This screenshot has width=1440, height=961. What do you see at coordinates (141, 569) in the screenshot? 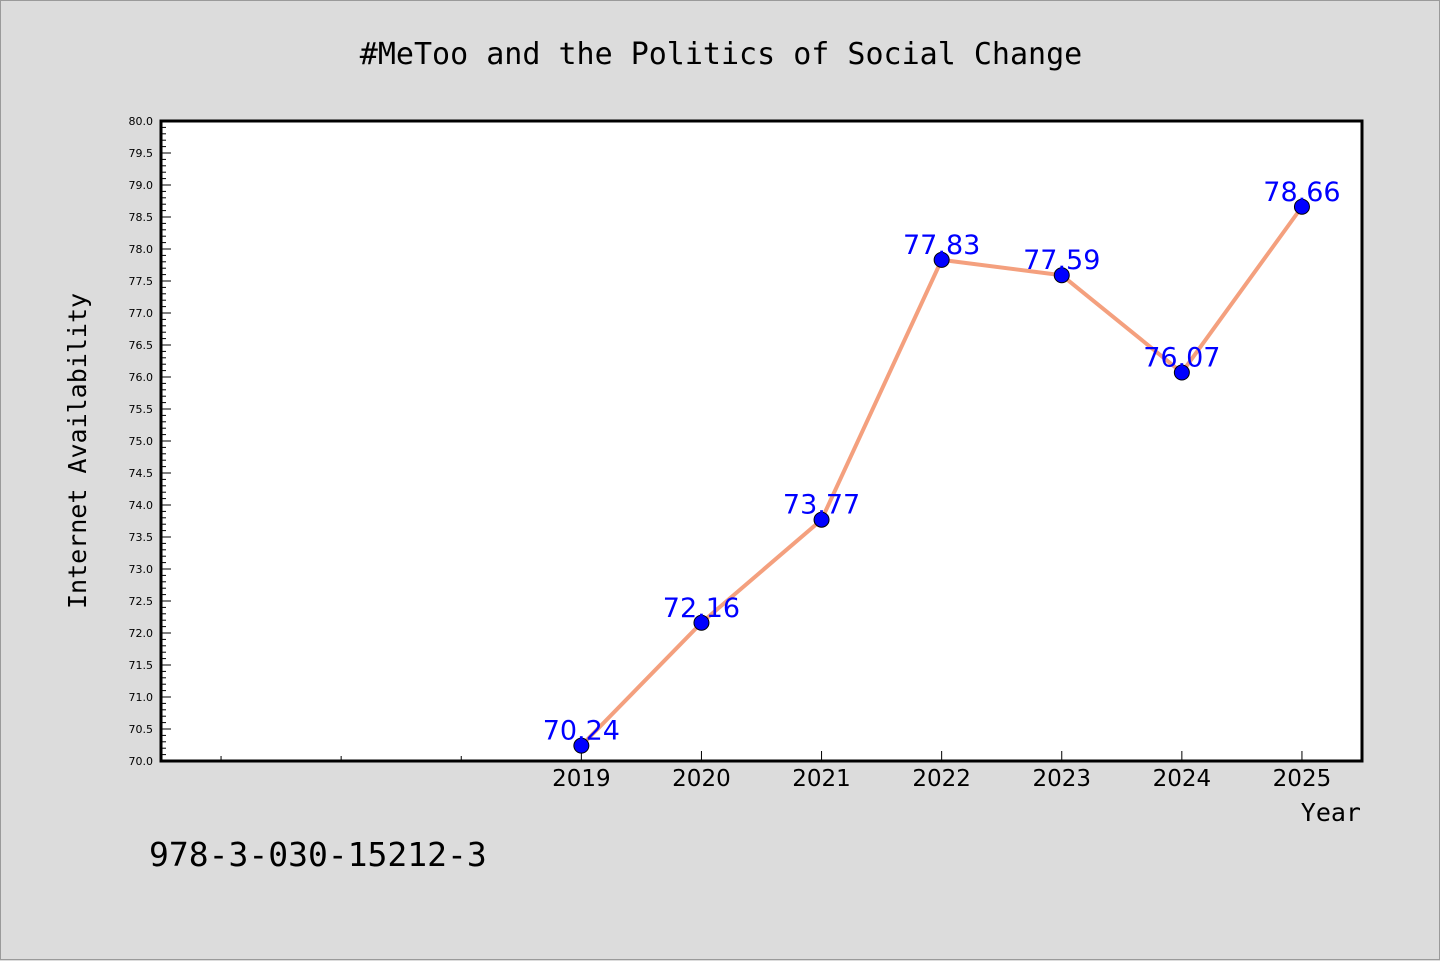
I see `y-tick-label: 73.0` at bounding box center [141, 569].